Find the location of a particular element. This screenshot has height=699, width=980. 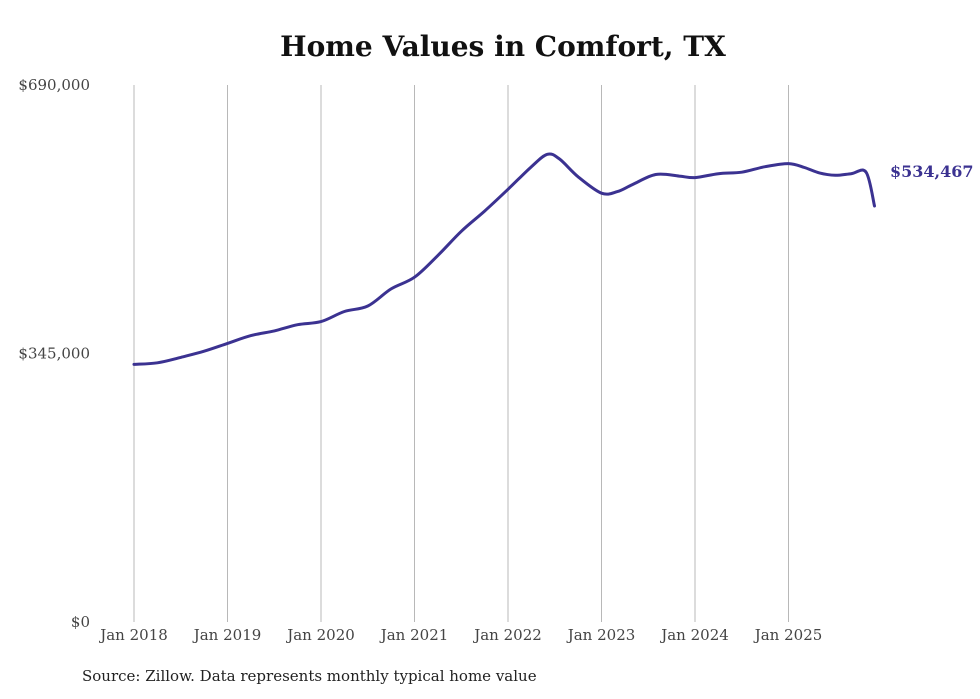

x-tick-label: Jan 2025 is located at coordinates (788, 635).